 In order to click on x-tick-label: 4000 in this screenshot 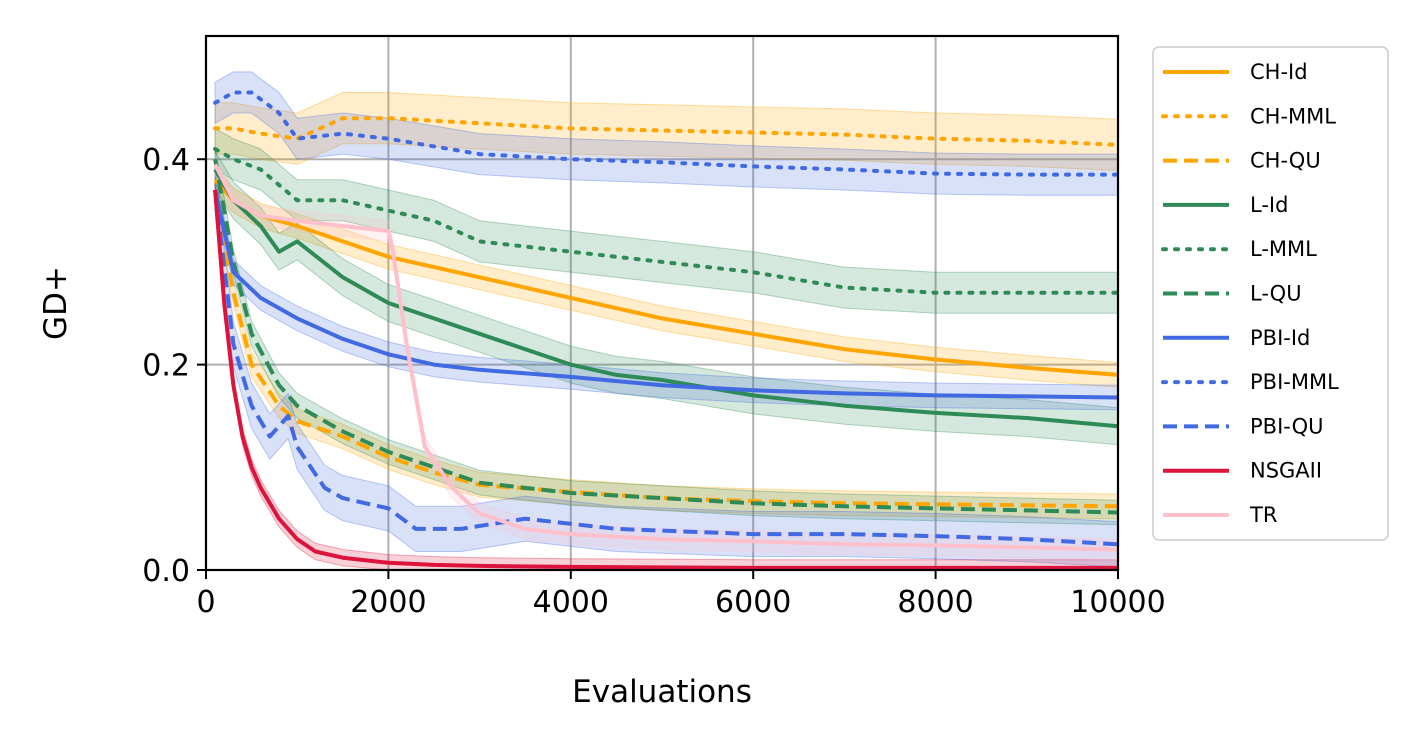, I will do `click(571, 602)`.